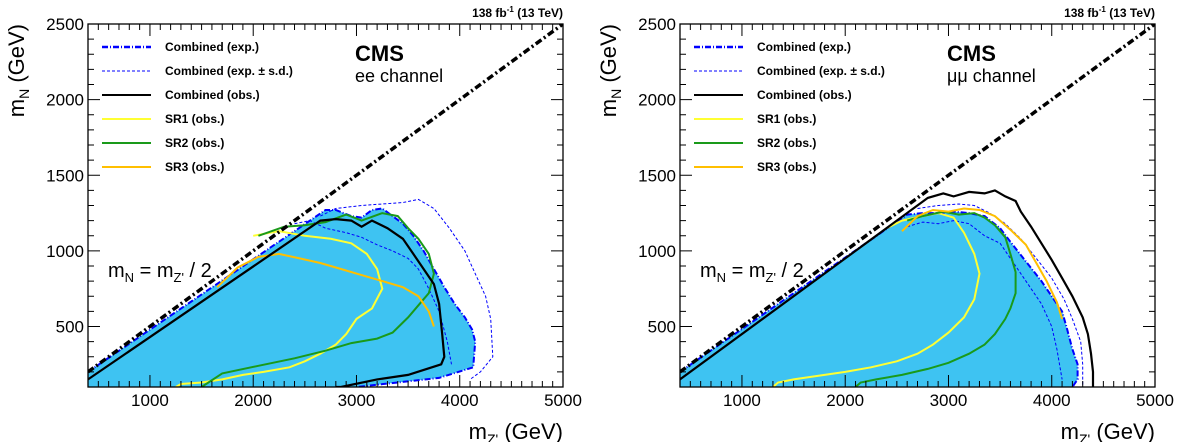  I want to click on series-obs, so click(267, 302).